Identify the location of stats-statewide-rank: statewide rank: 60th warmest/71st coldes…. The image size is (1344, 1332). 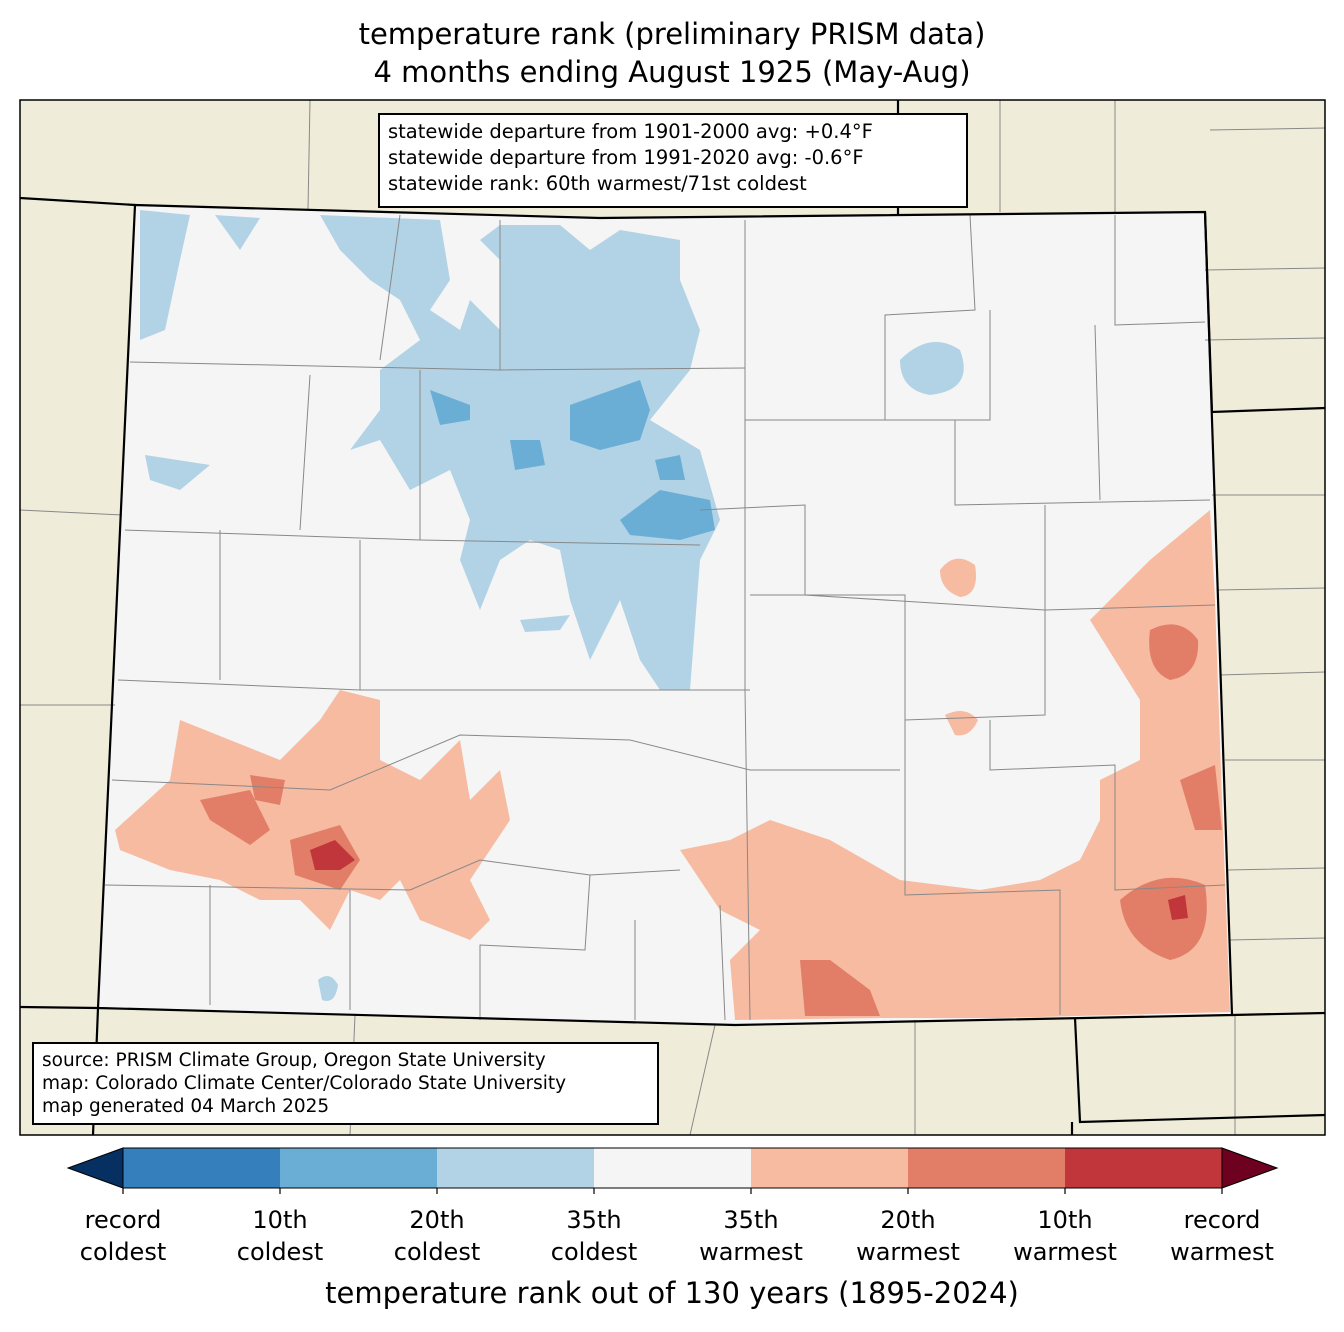
(597, 183).